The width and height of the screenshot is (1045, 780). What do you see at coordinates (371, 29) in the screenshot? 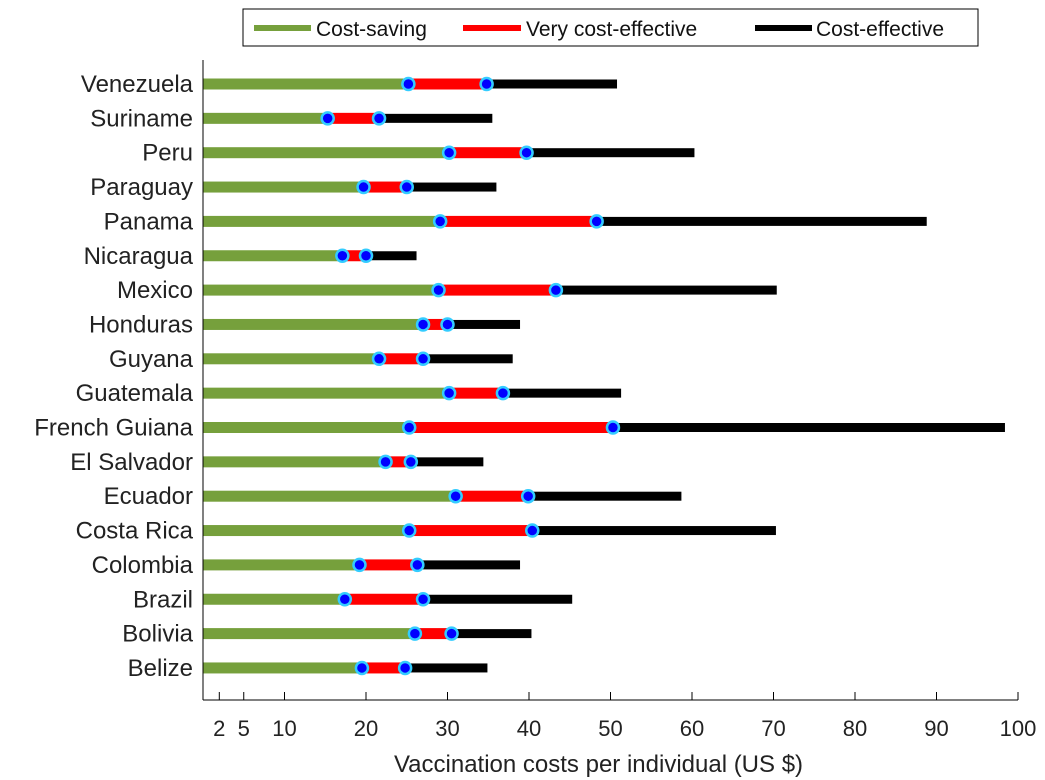
I see `legend-label: Cost-saving` at bounding box center [371, 29].